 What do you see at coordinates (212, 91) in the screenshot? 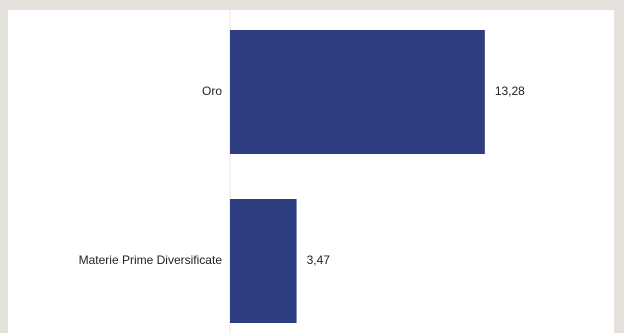
I see `category-label: Oro` at bounding box center [212, 91].